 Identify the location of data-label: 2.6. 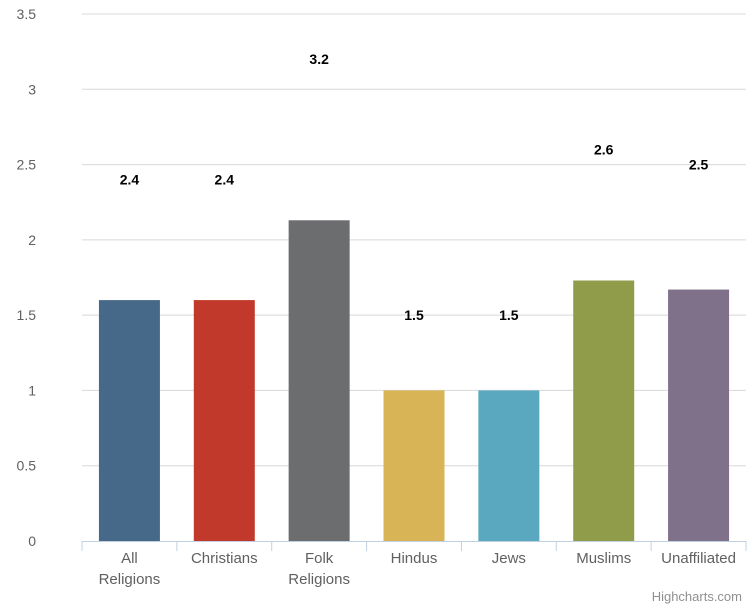
(604, 150).